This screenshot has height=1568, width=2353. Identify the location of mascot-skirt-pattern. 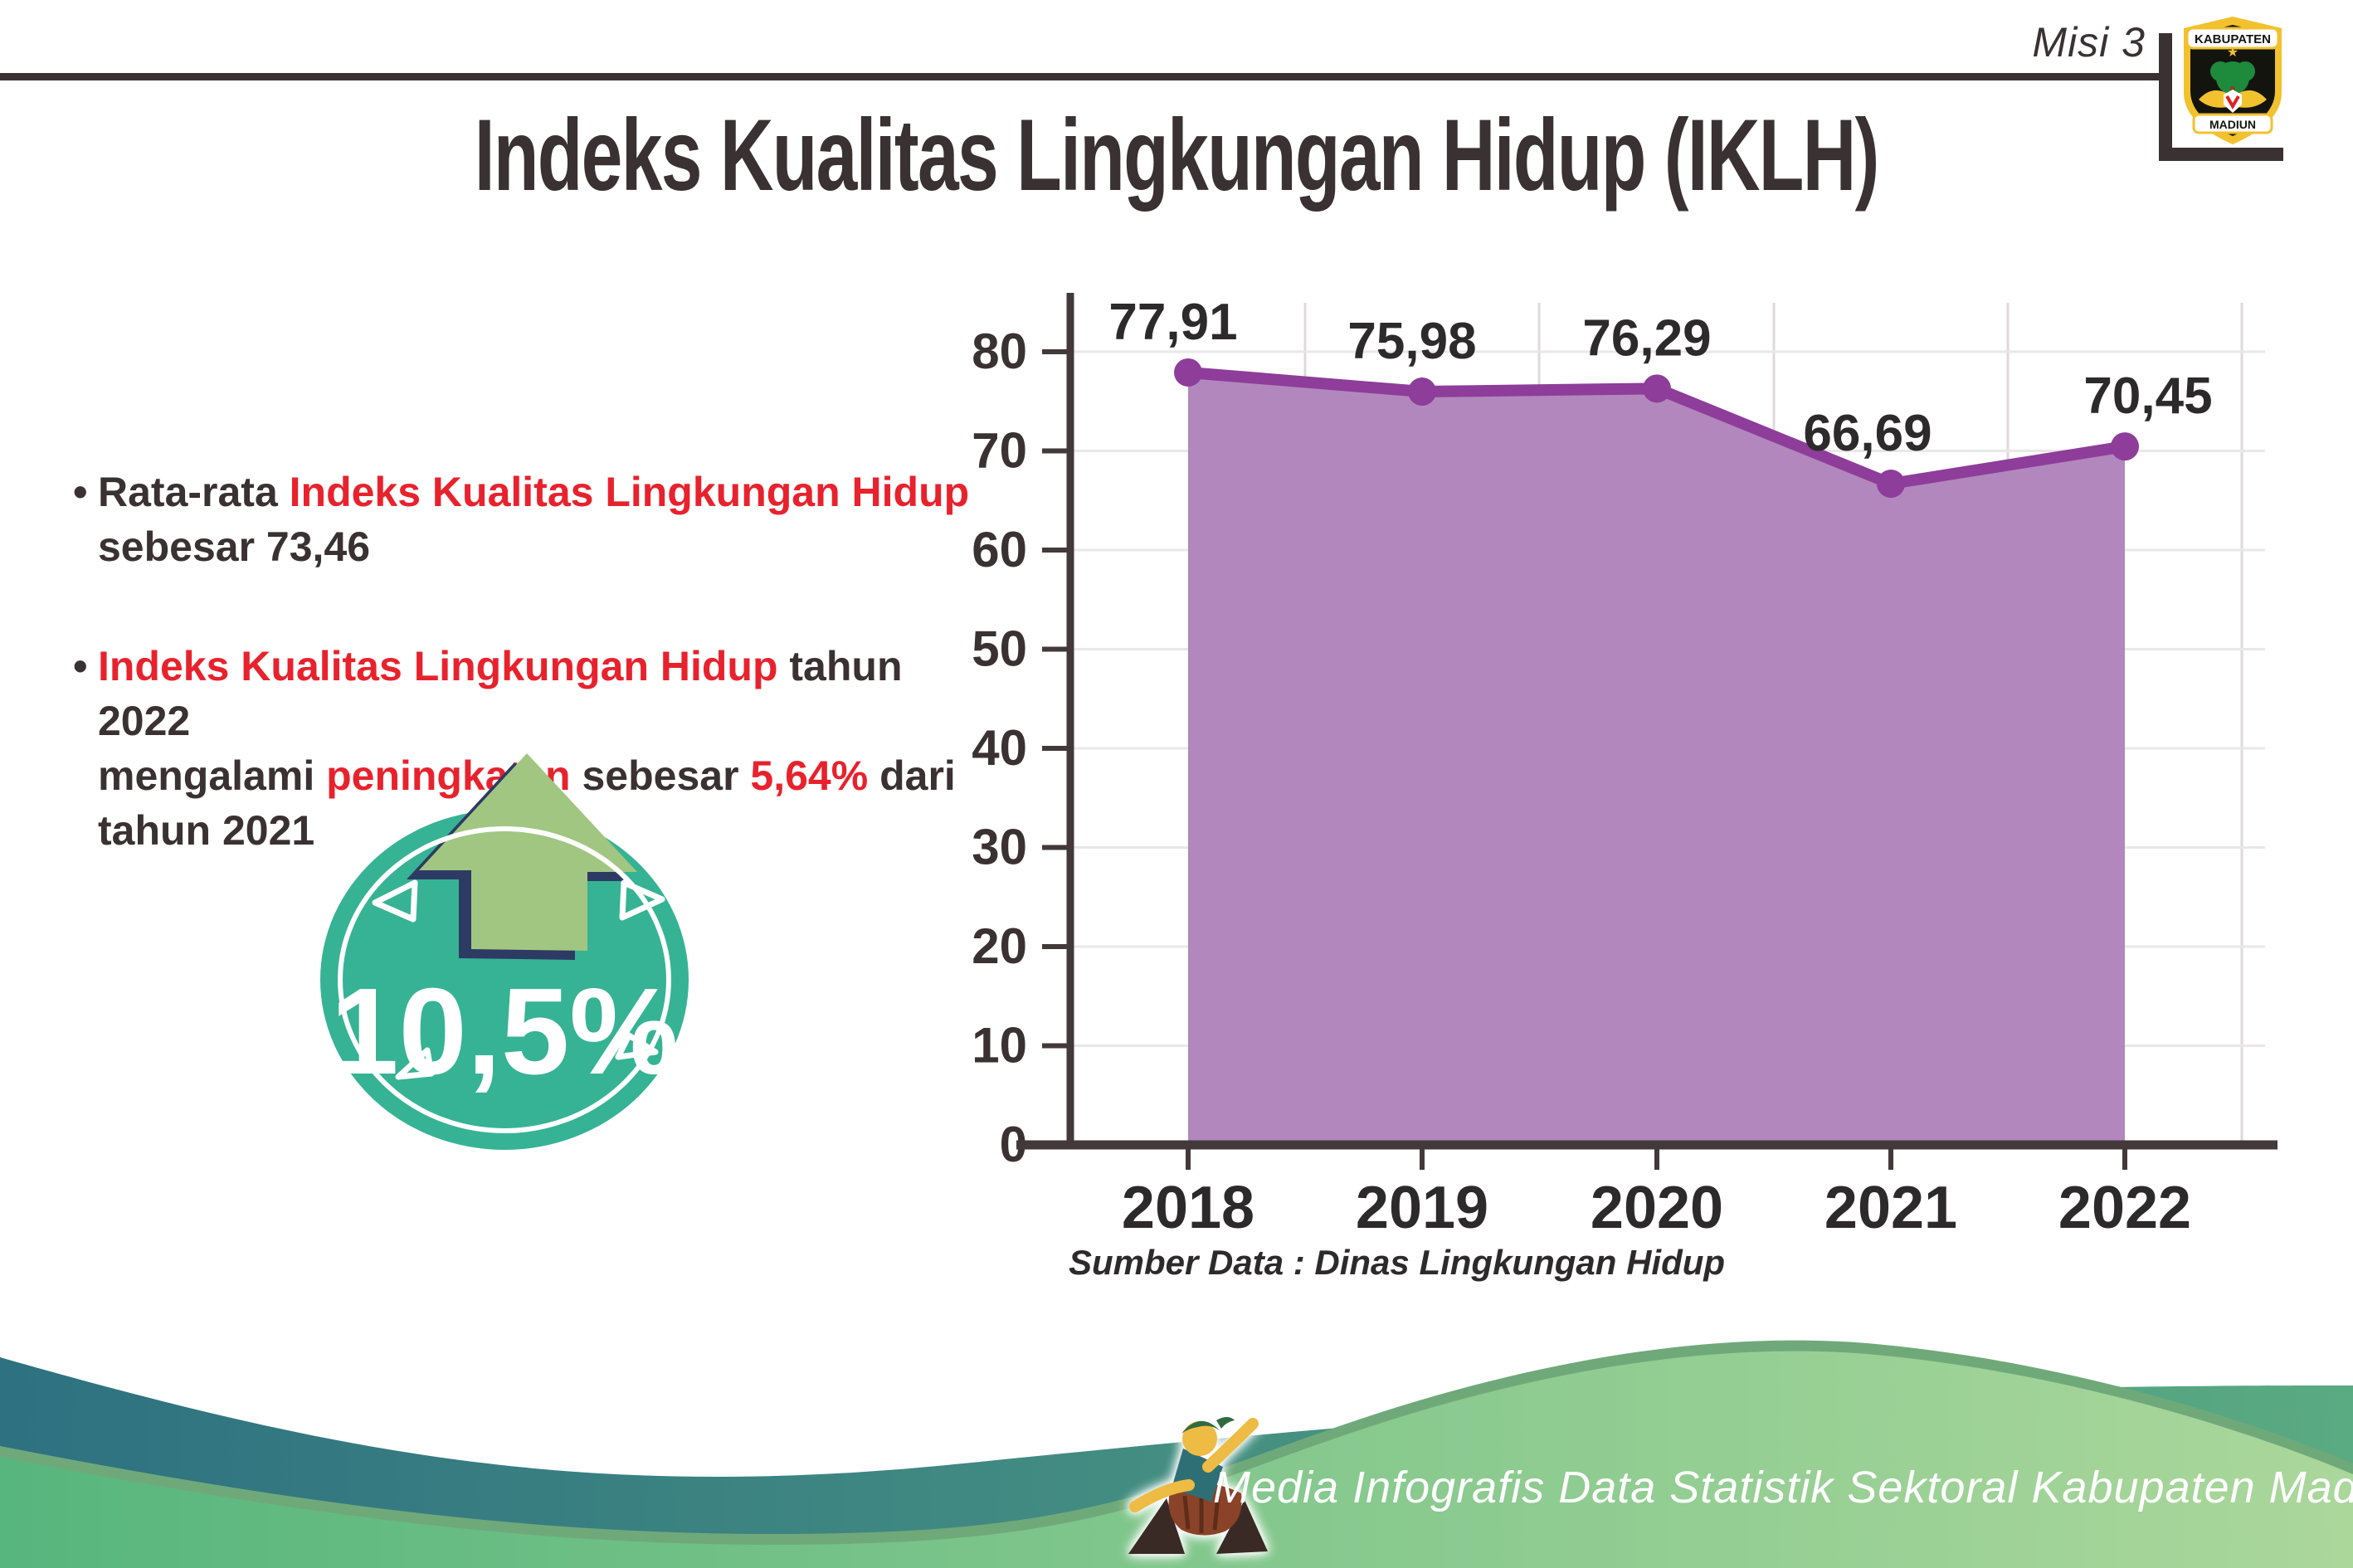
(1201, 1514).